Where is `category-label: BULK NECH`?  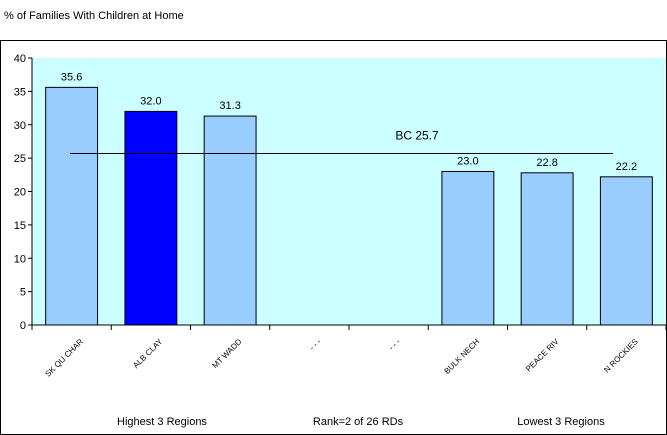
category-label: BULK NECH is located at coordinates (462, 356).